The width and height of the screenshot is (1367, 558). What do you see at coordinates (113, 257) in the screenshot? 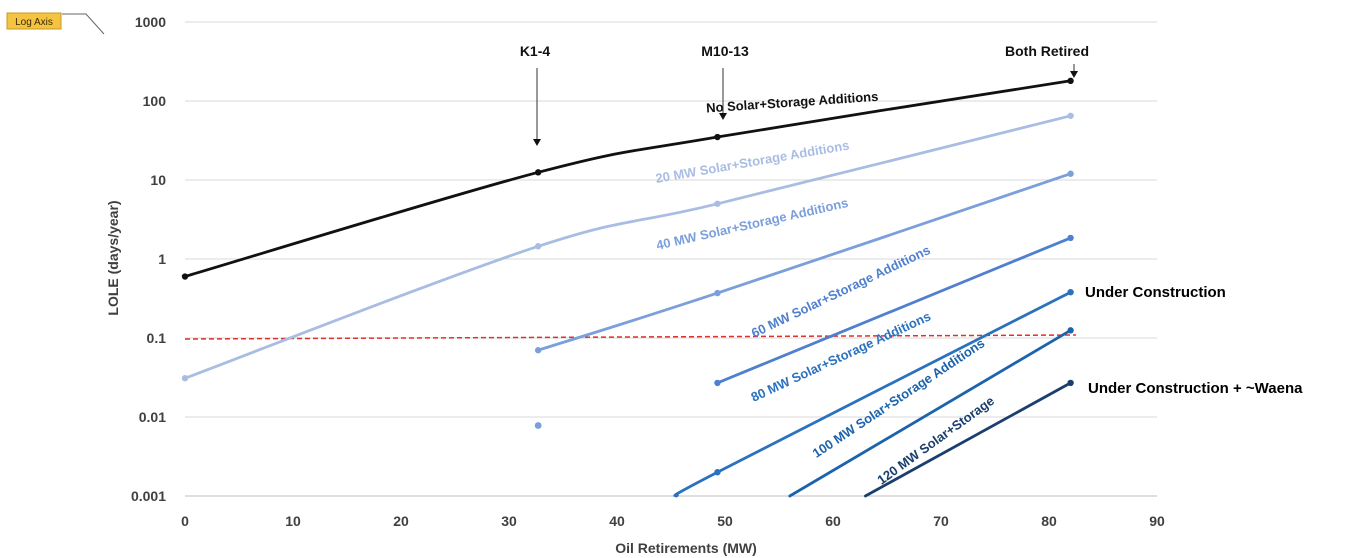
I see `y-axis-title: LOLE (days/year)` at bounding box center [113, 257].